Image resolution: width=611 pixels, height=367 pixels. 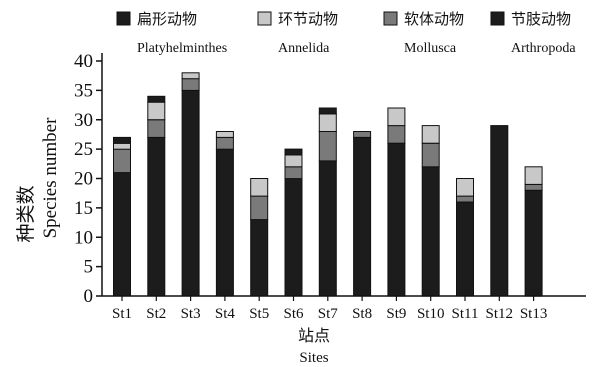 What do you see at coordinates (327, 123) in the screenshot?
I see `bar-segment-St7-annelida` at bounding box center [327, 123].